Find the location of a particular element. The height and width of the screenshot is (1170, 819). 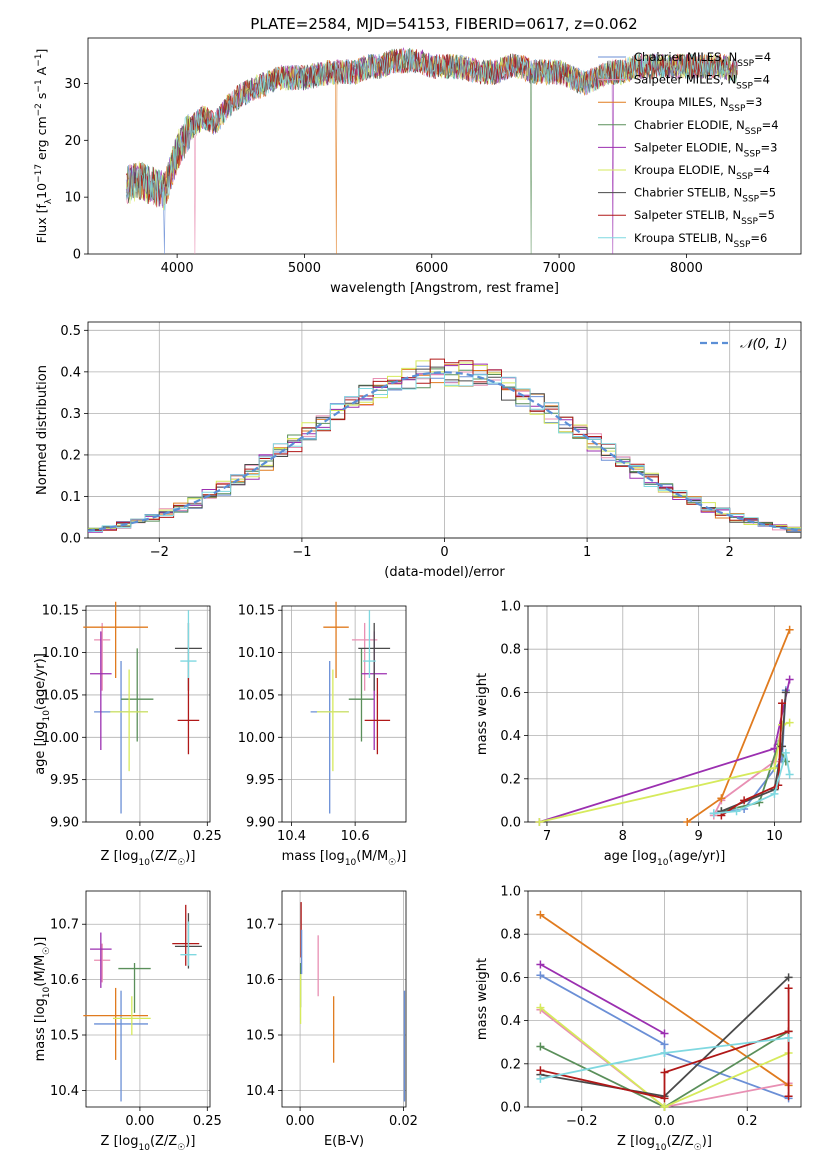

y-tick-label: 0.2 is located at coordinates (70, 455).